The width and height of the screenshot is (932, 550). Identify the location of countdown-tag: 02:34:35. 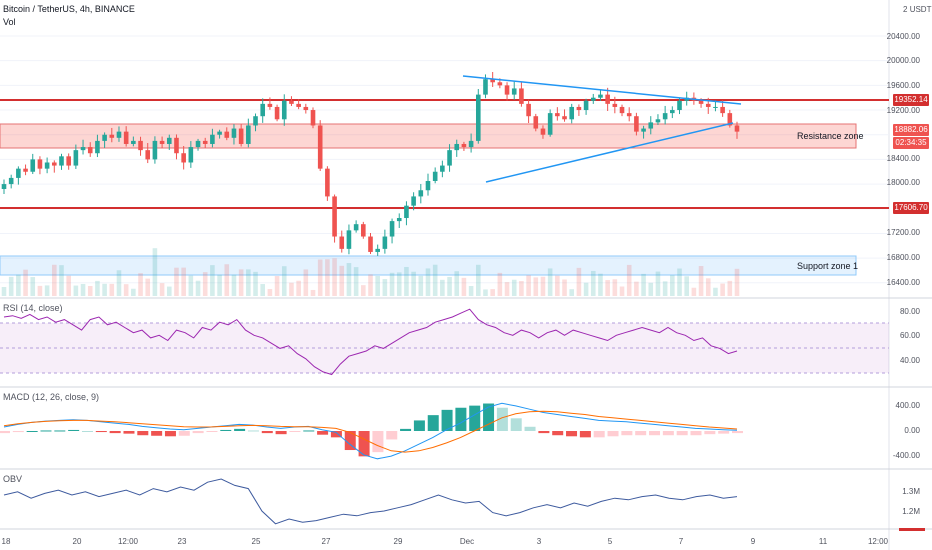
(911, 143).